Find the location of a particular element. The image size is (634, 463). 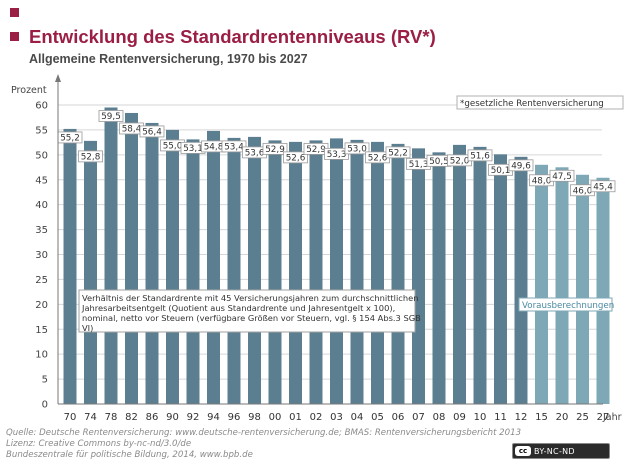

y-tick-label: 40 is located at coordinates (41, 205).